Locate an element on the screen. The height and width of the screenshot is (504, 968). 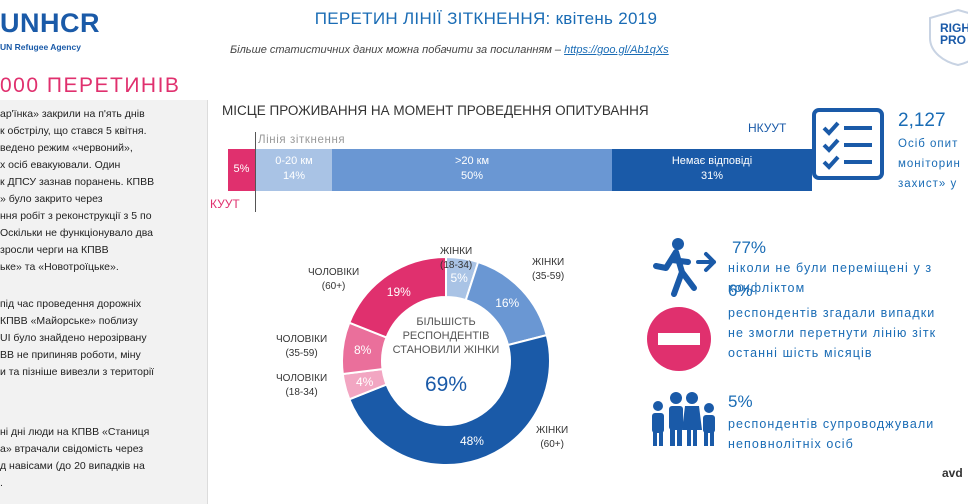
caption-women-60plus: ЖІНКИ (60+) is located at coordinates (552, 437).